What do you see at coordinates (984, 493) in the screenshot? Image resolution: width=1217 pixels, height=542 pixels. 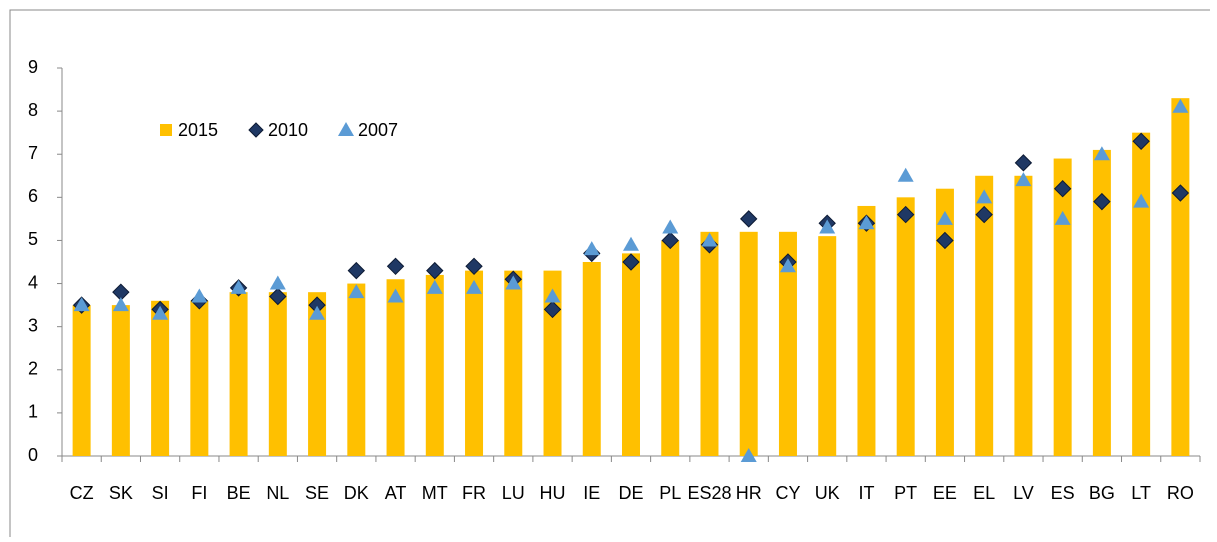 I see `x-tick-label: EL` at bounding box center [984, 493].